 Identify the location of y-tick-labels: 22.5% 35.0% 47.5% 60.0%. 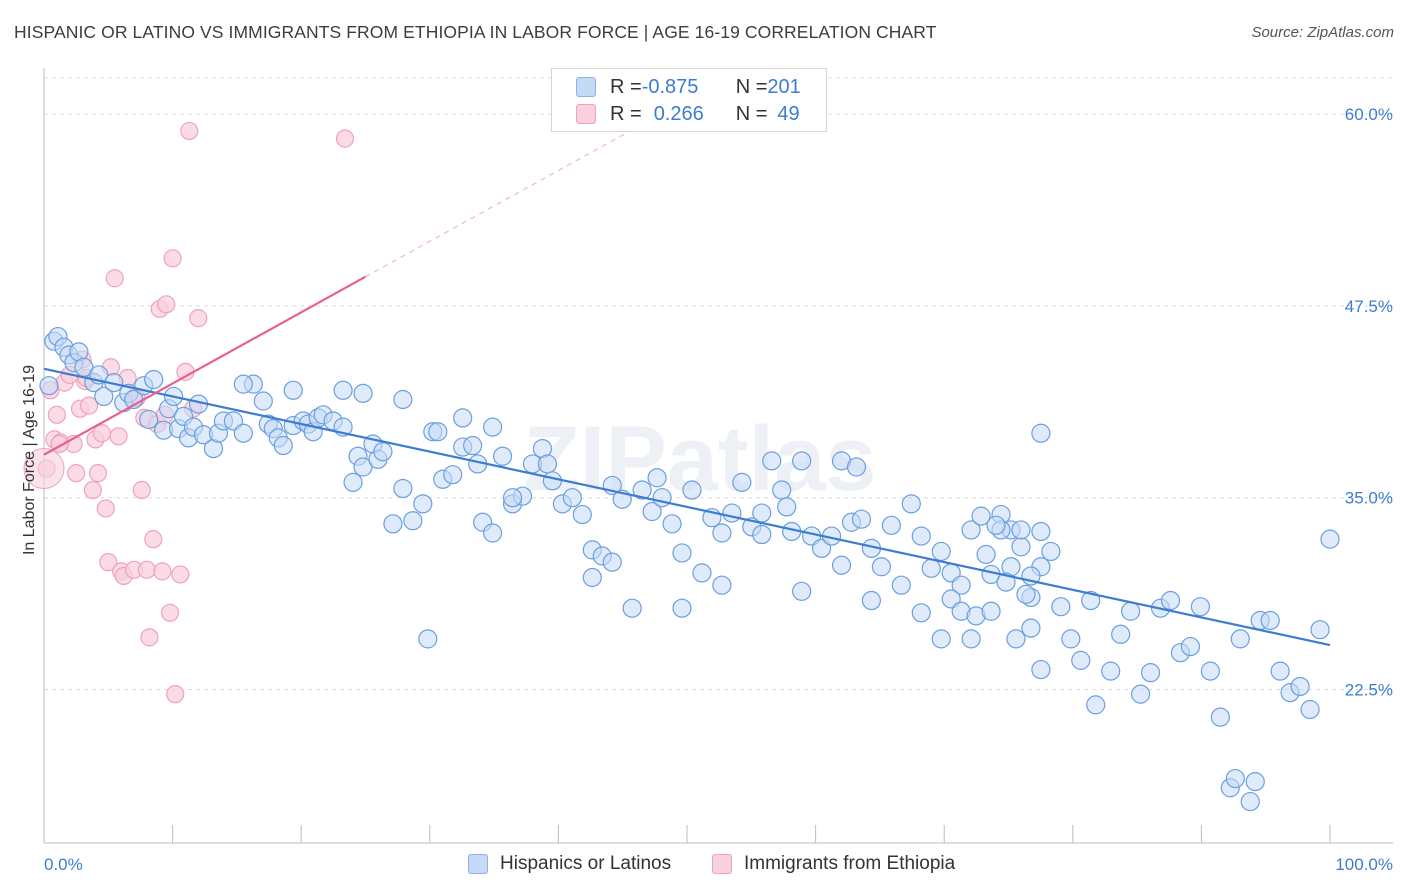
(1369, 402).